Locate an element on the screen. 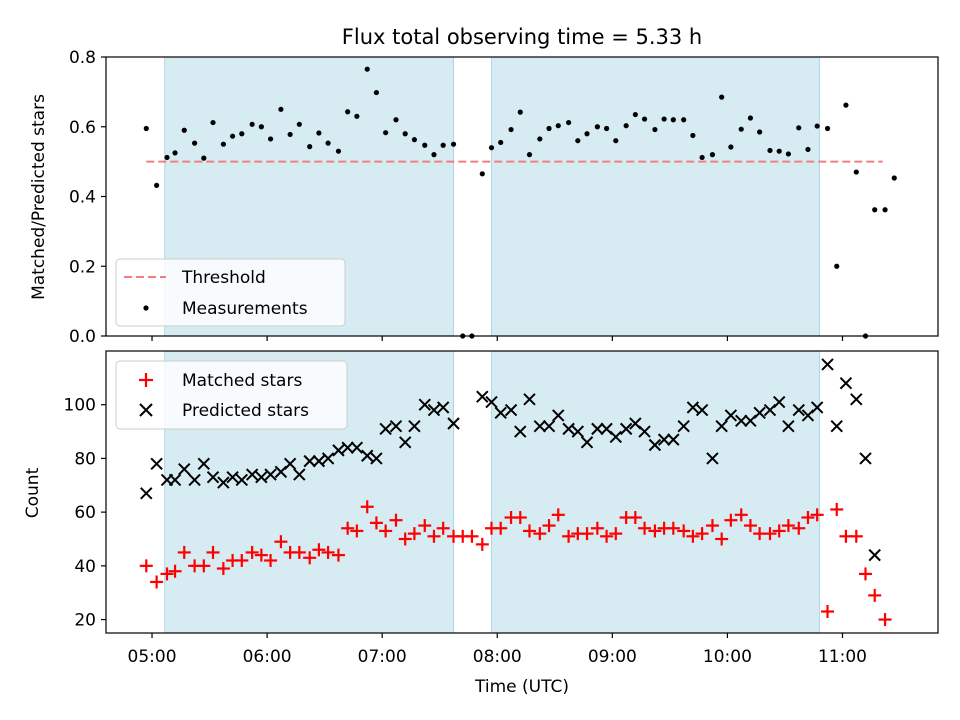  top-y-tick-label: 0.2 is located at coordinates (82, 267).